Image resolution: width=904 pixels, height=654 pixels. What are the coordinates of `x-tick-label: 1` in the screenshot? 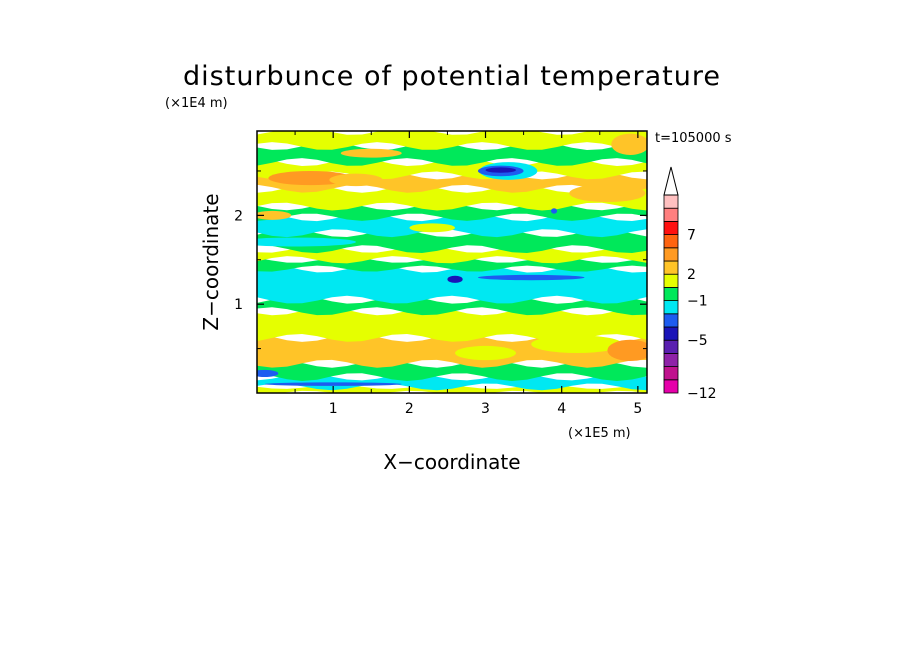 It's located at (333, 409).